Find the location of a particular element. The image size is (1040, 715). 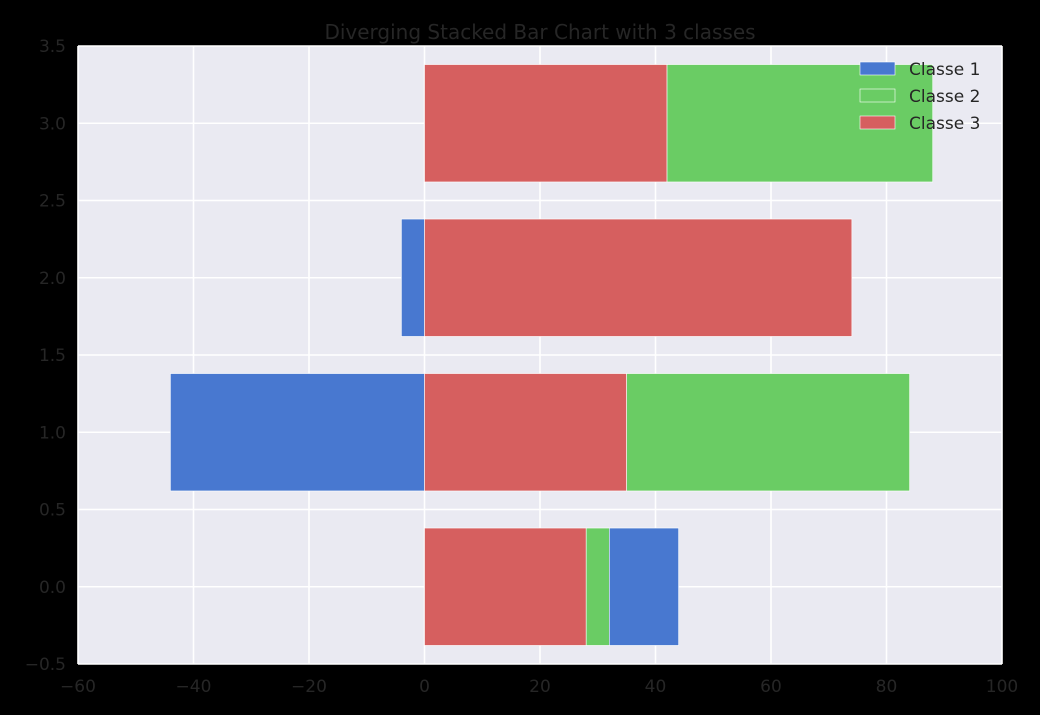

y-tick-label: 2.5 is located at coordinates (52, 202).